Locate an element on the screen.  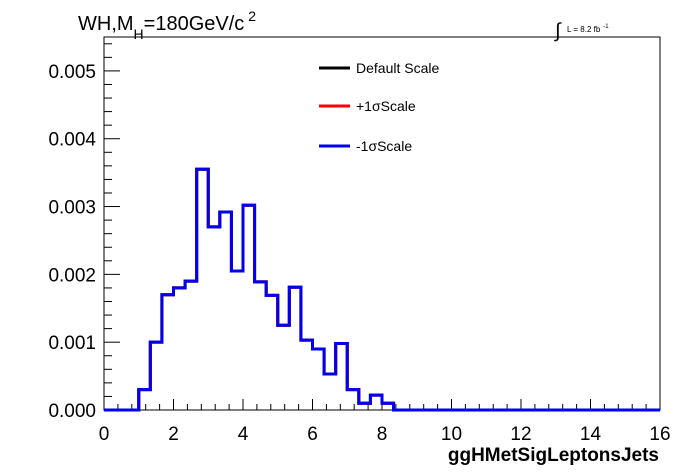
chart-title-subscript: H is located at coordinates (139, 34).